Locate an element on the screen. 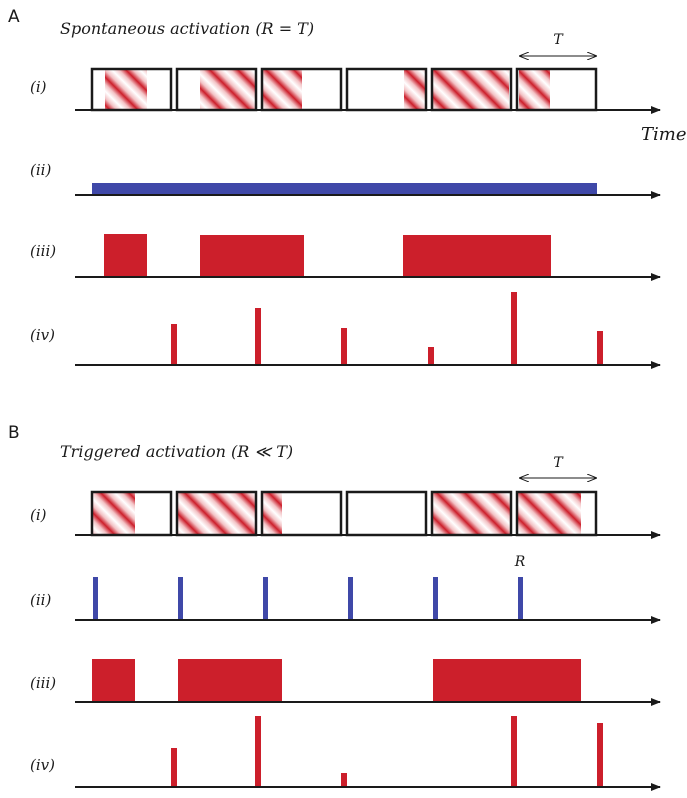 Image resolution: width=687 pixels, height=798 pixels. panel-b-row-label-i: (i) is located at coordinates (38, 515).